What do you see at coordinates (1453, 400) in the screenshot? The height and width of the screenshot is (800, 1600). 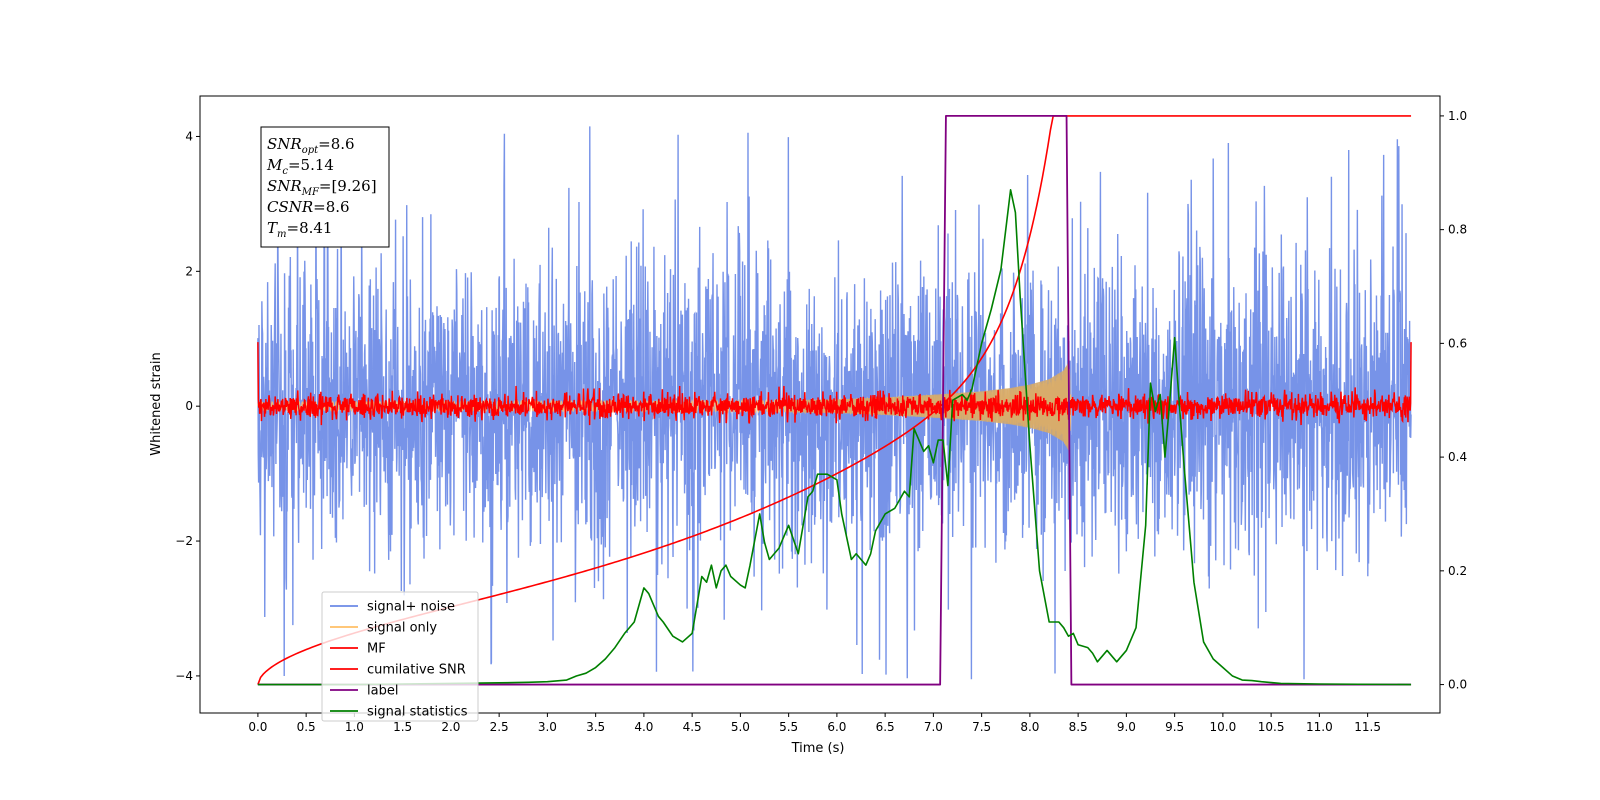 I see `y-axis-right: 0.0 0.2 0.4 0.6 0.8 1.0` at bounding box center [1453, 400].